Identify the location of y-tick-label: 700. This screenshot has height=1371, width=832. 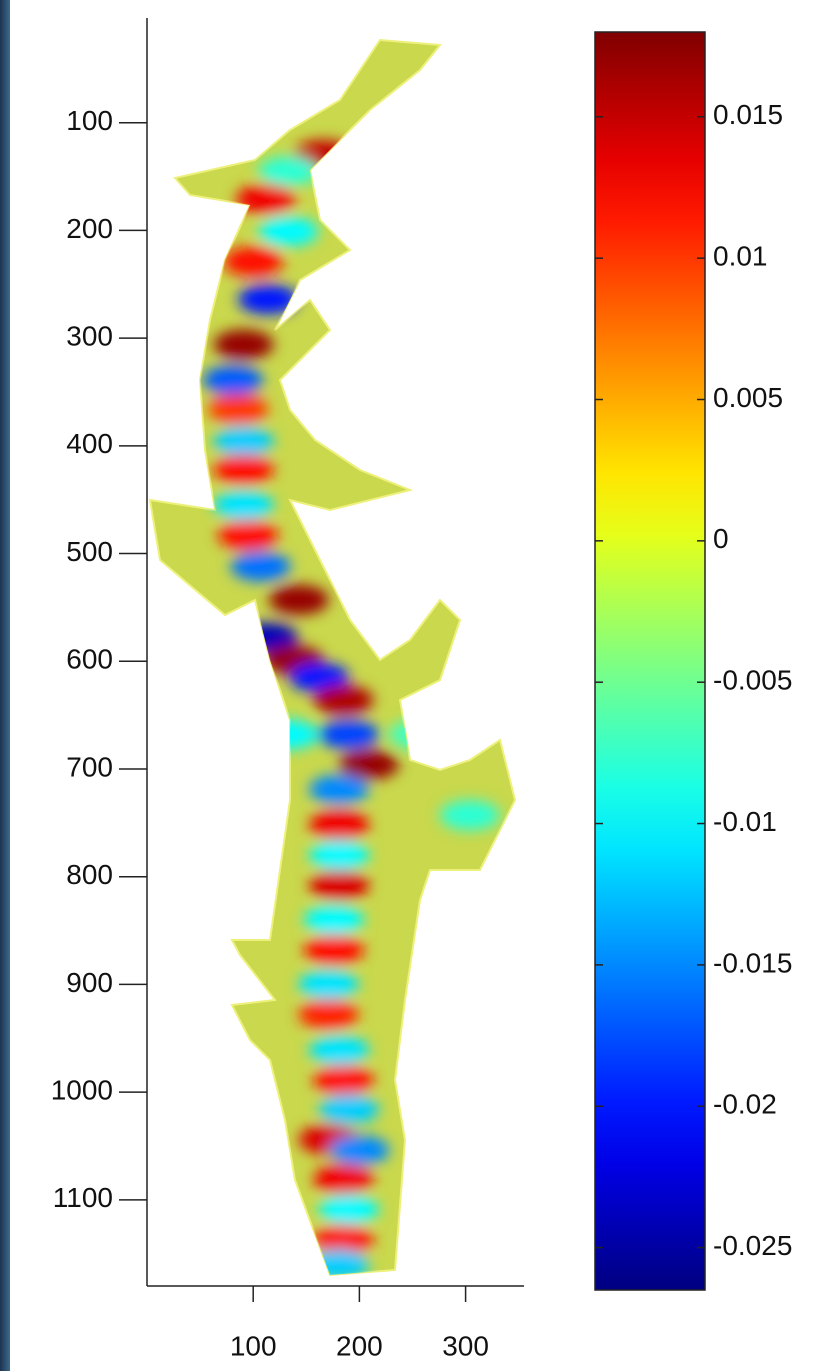
(89, 766).